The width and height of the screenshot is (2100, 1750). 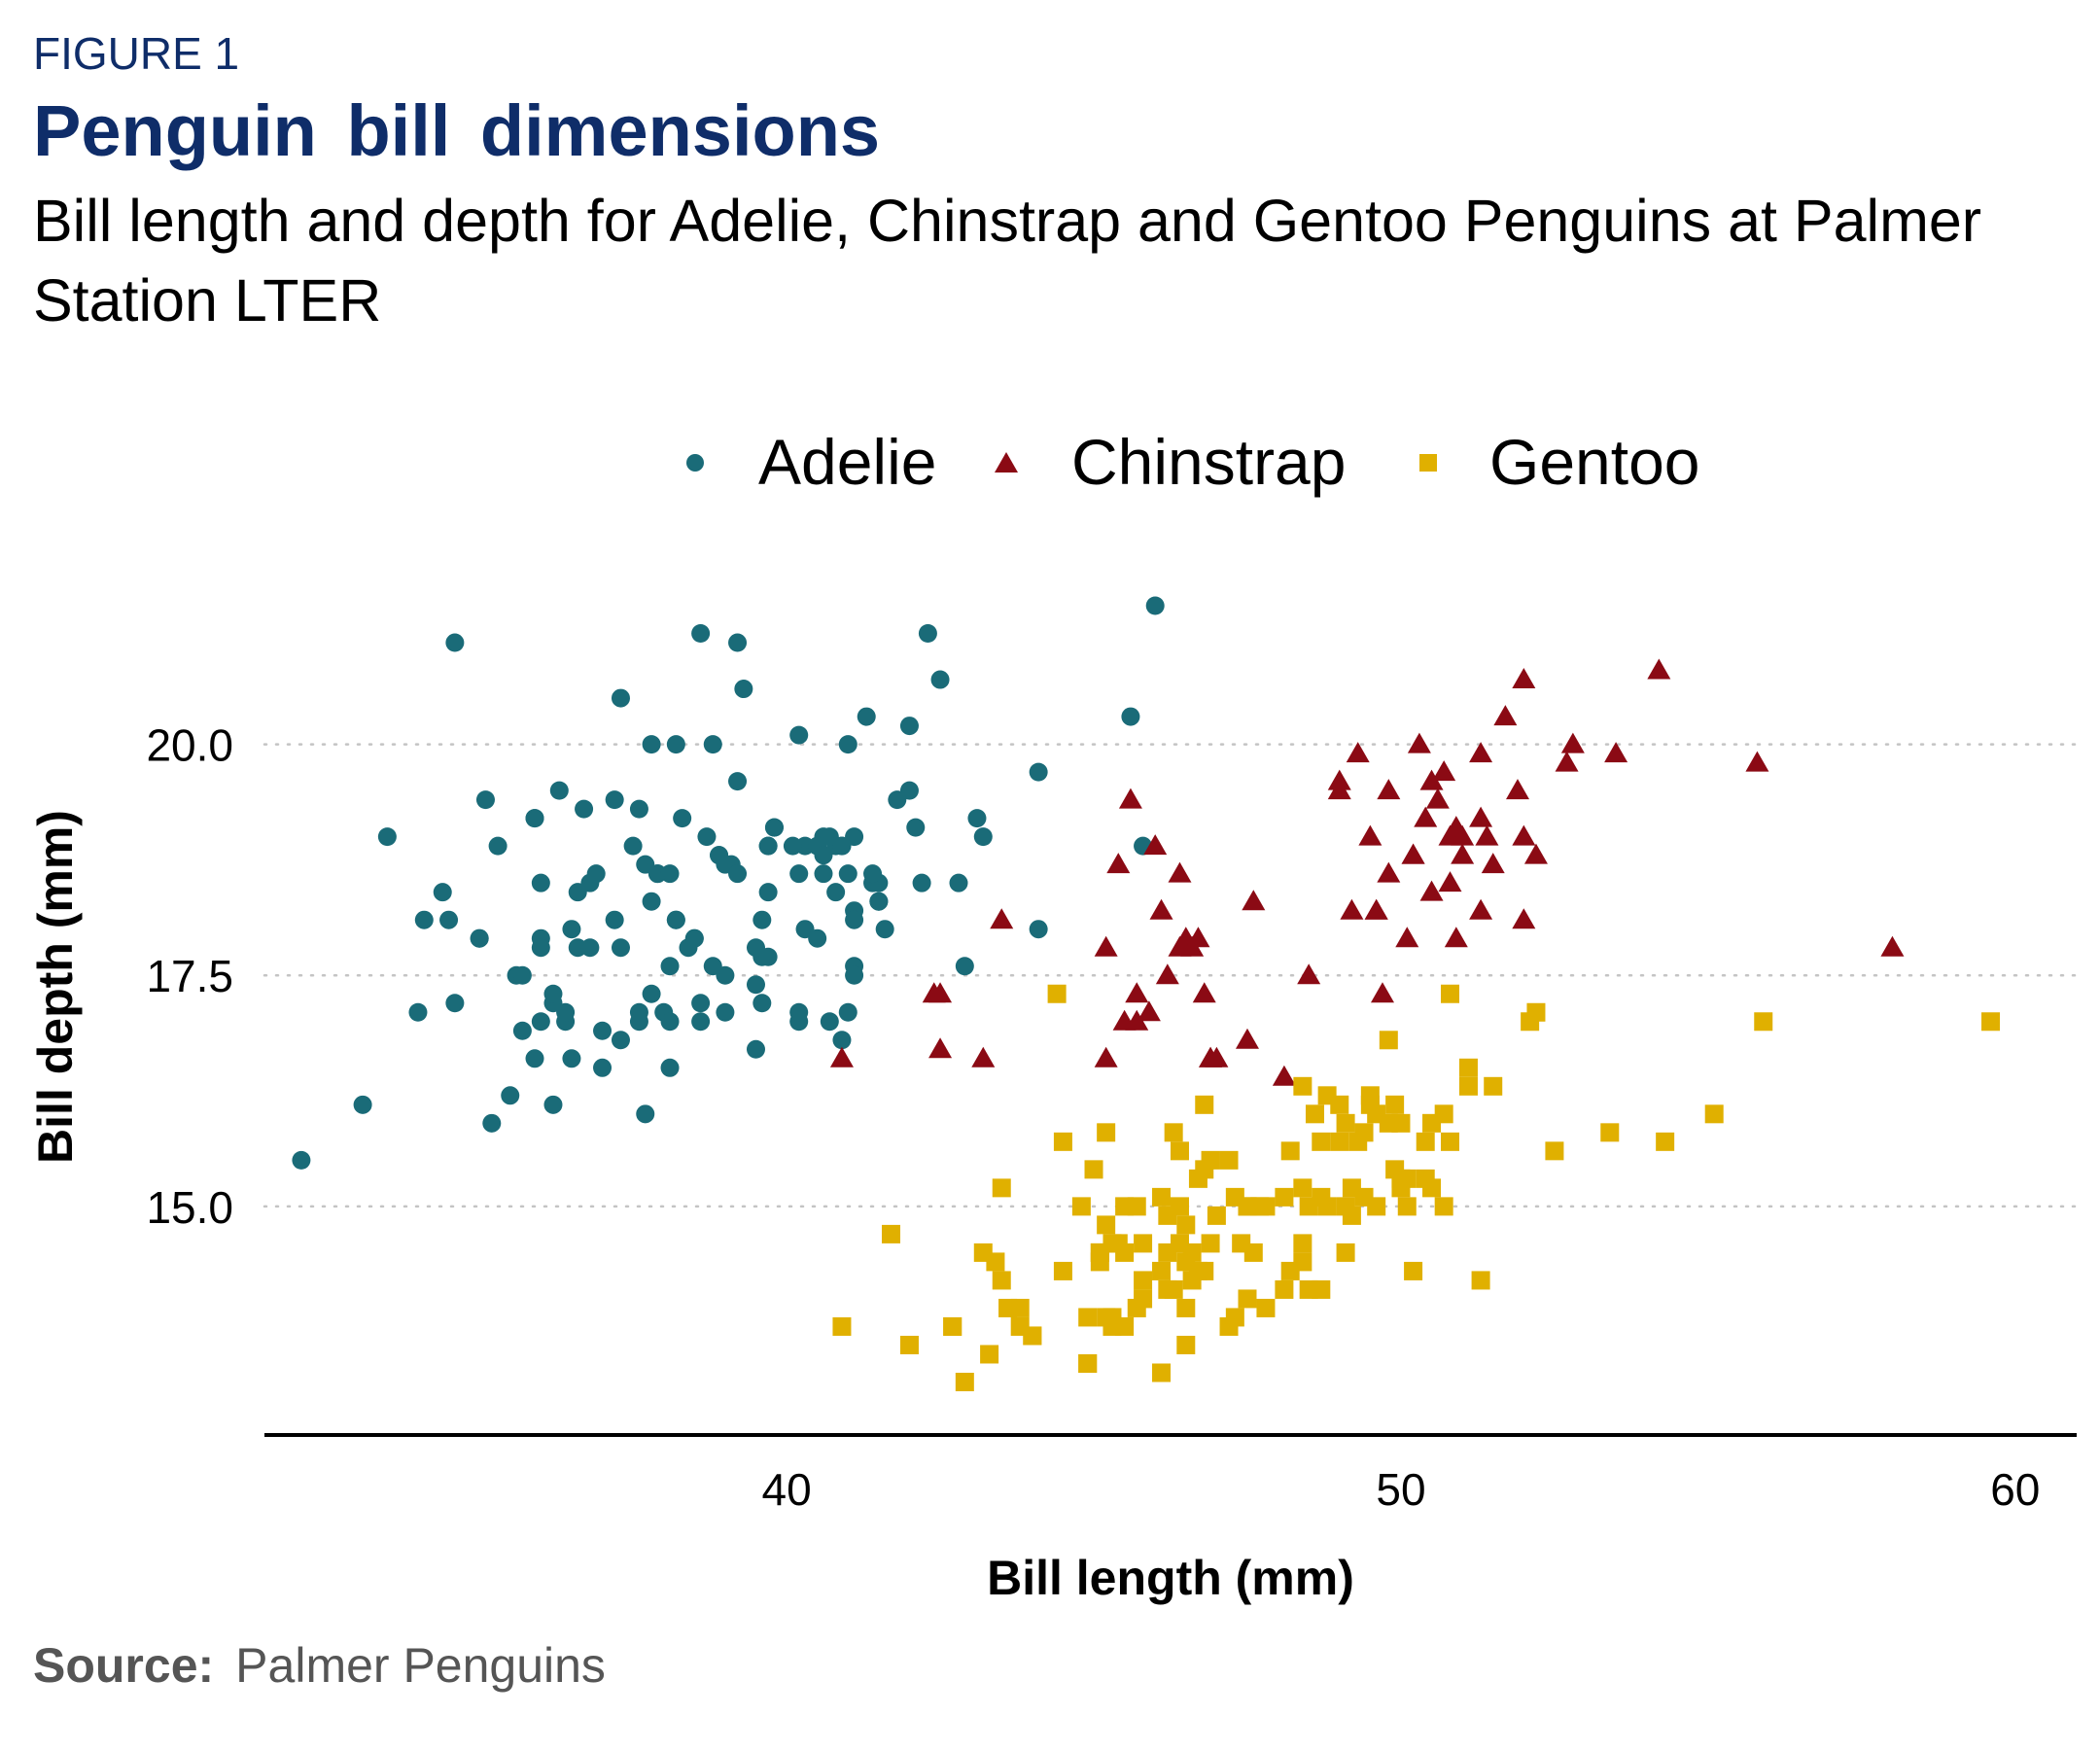 I want to click on source-label: Source:, so click(x=124, y=1665).